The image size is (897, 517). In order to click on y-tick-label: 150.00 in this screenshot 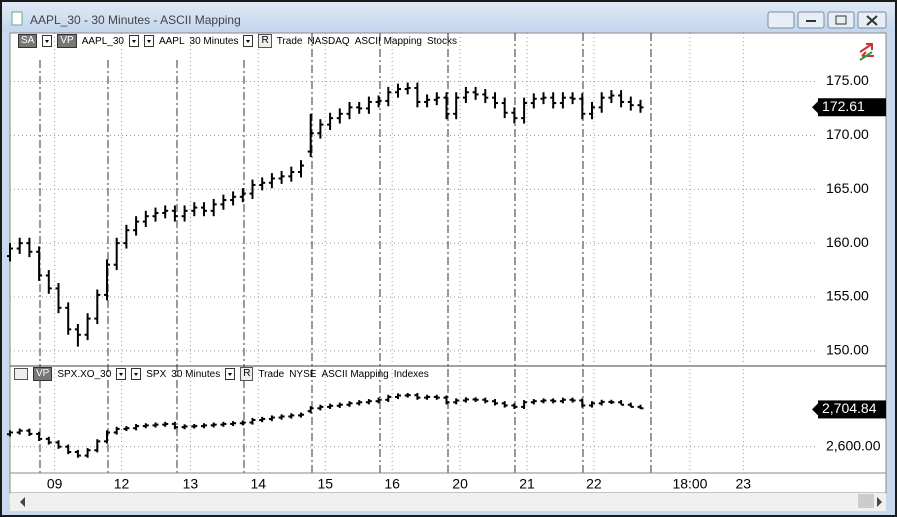, I will do `click(847, 350)`.